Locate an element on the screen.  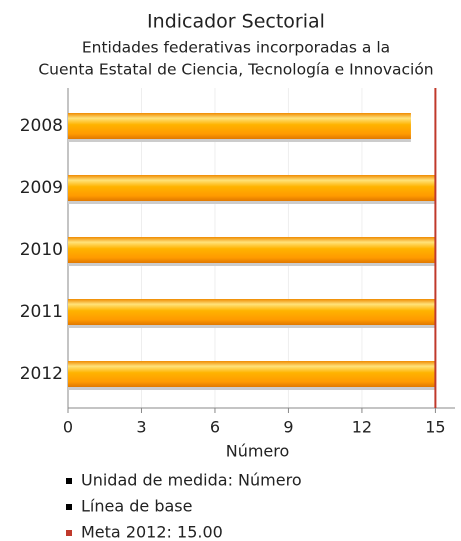
y-tick-label: 2008 is located at coordinates (41, 126).